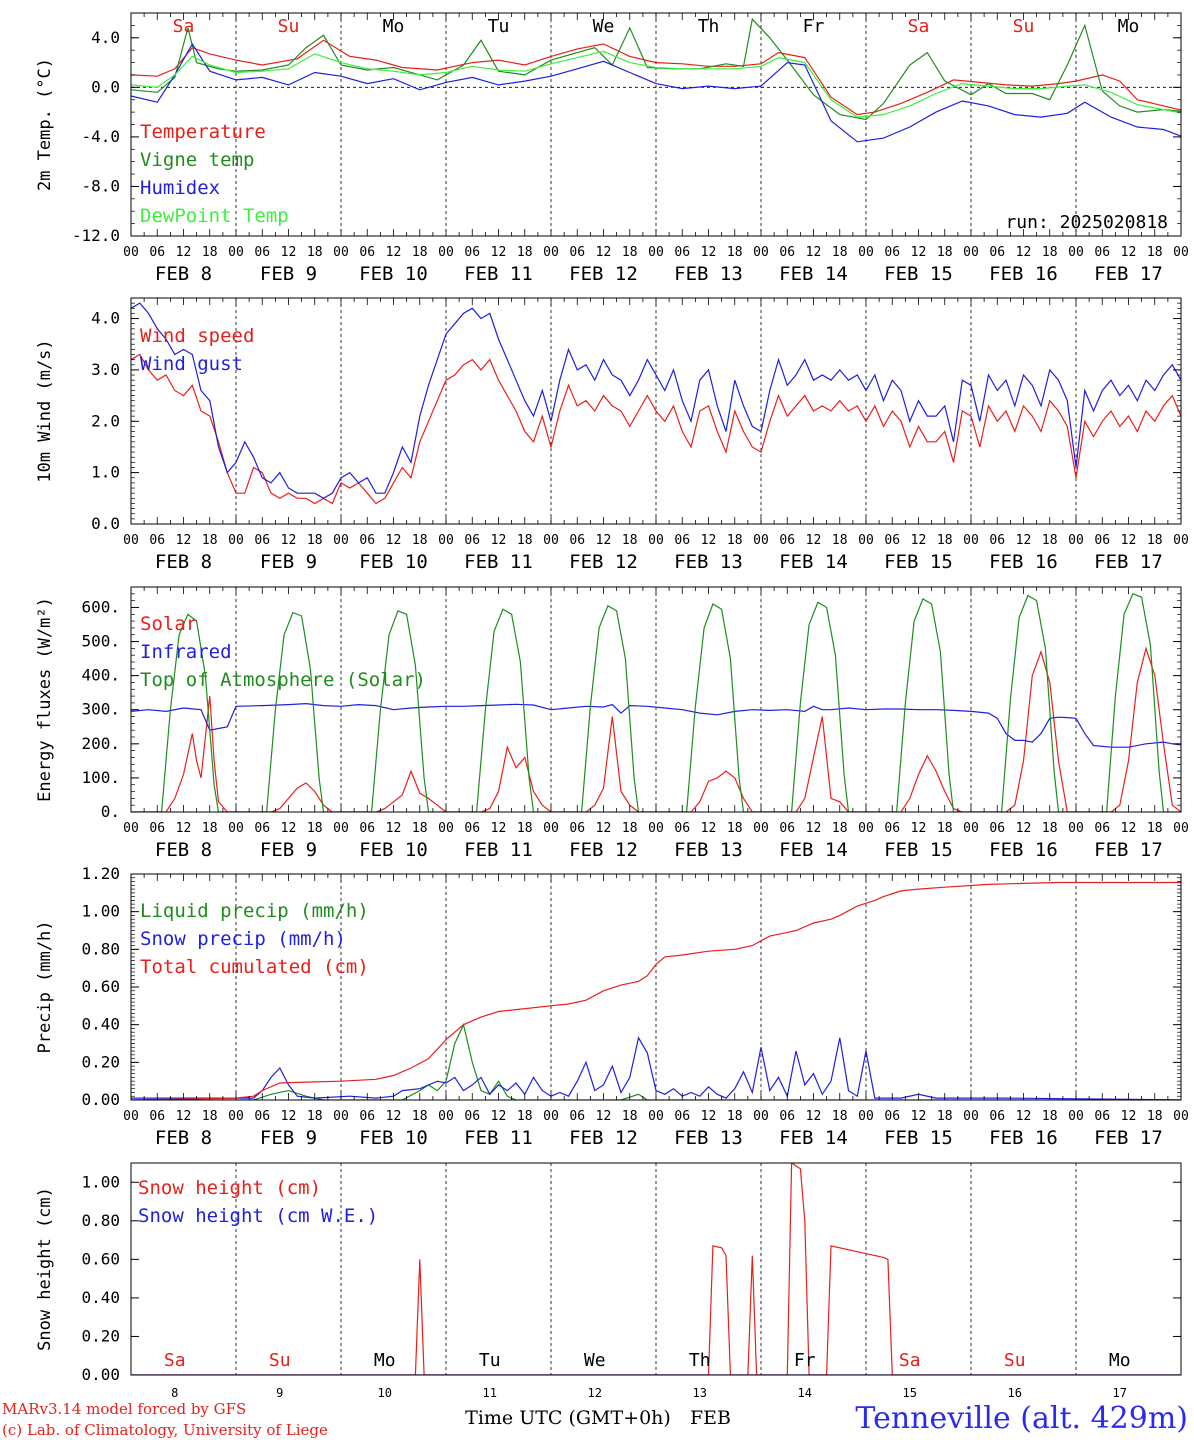 The height and width of the screenshot is (1440, 1194). Describe the element at coordinates (910, 1393) in the screenshot. I see `day-number-label: 15` at that location.